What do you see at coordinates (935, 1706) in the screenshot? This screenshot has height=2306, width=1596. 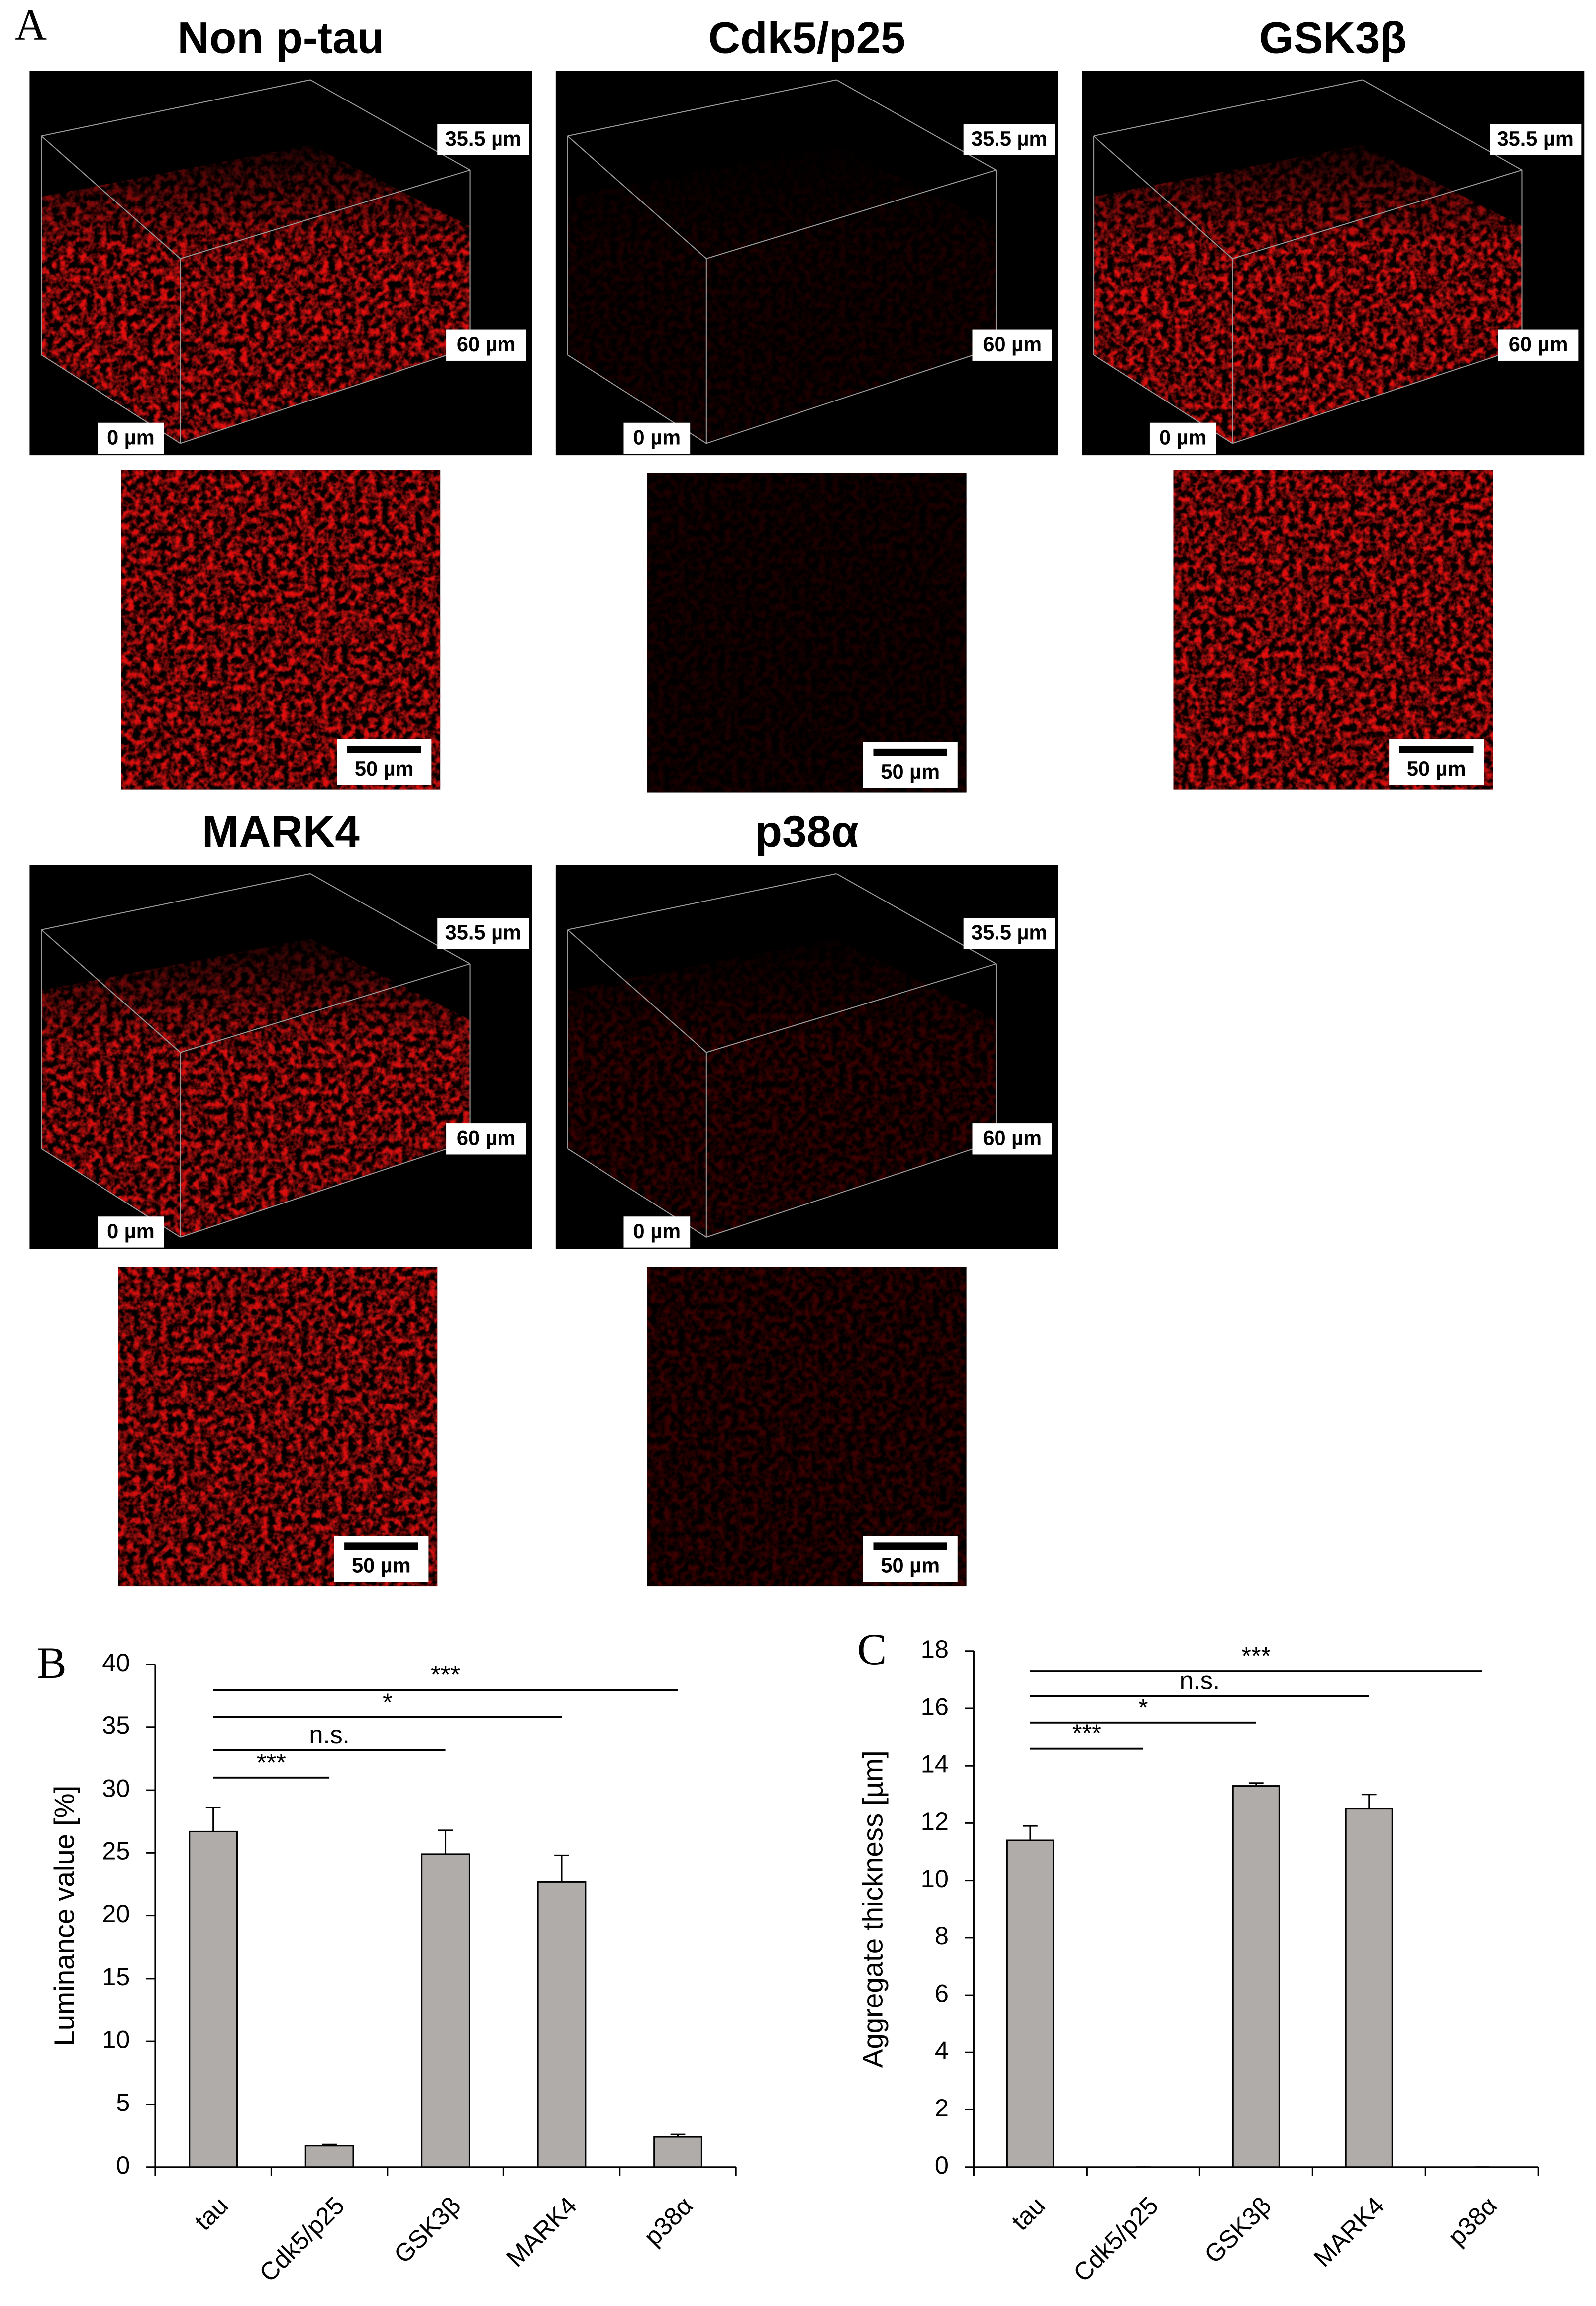 I see `y-tick-label: 16` at bounding box center [935, 1706].